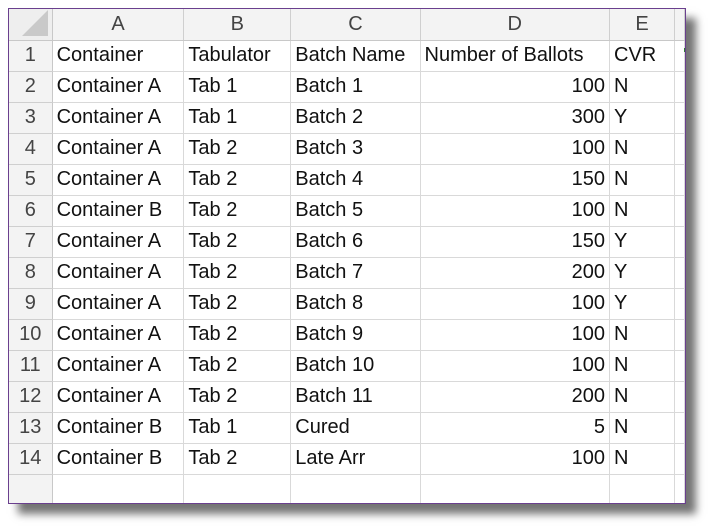  What do you see at coordinates (237, 25) in the screenshot?
I see `column-header-b: B` at bounding box center [237, 25].